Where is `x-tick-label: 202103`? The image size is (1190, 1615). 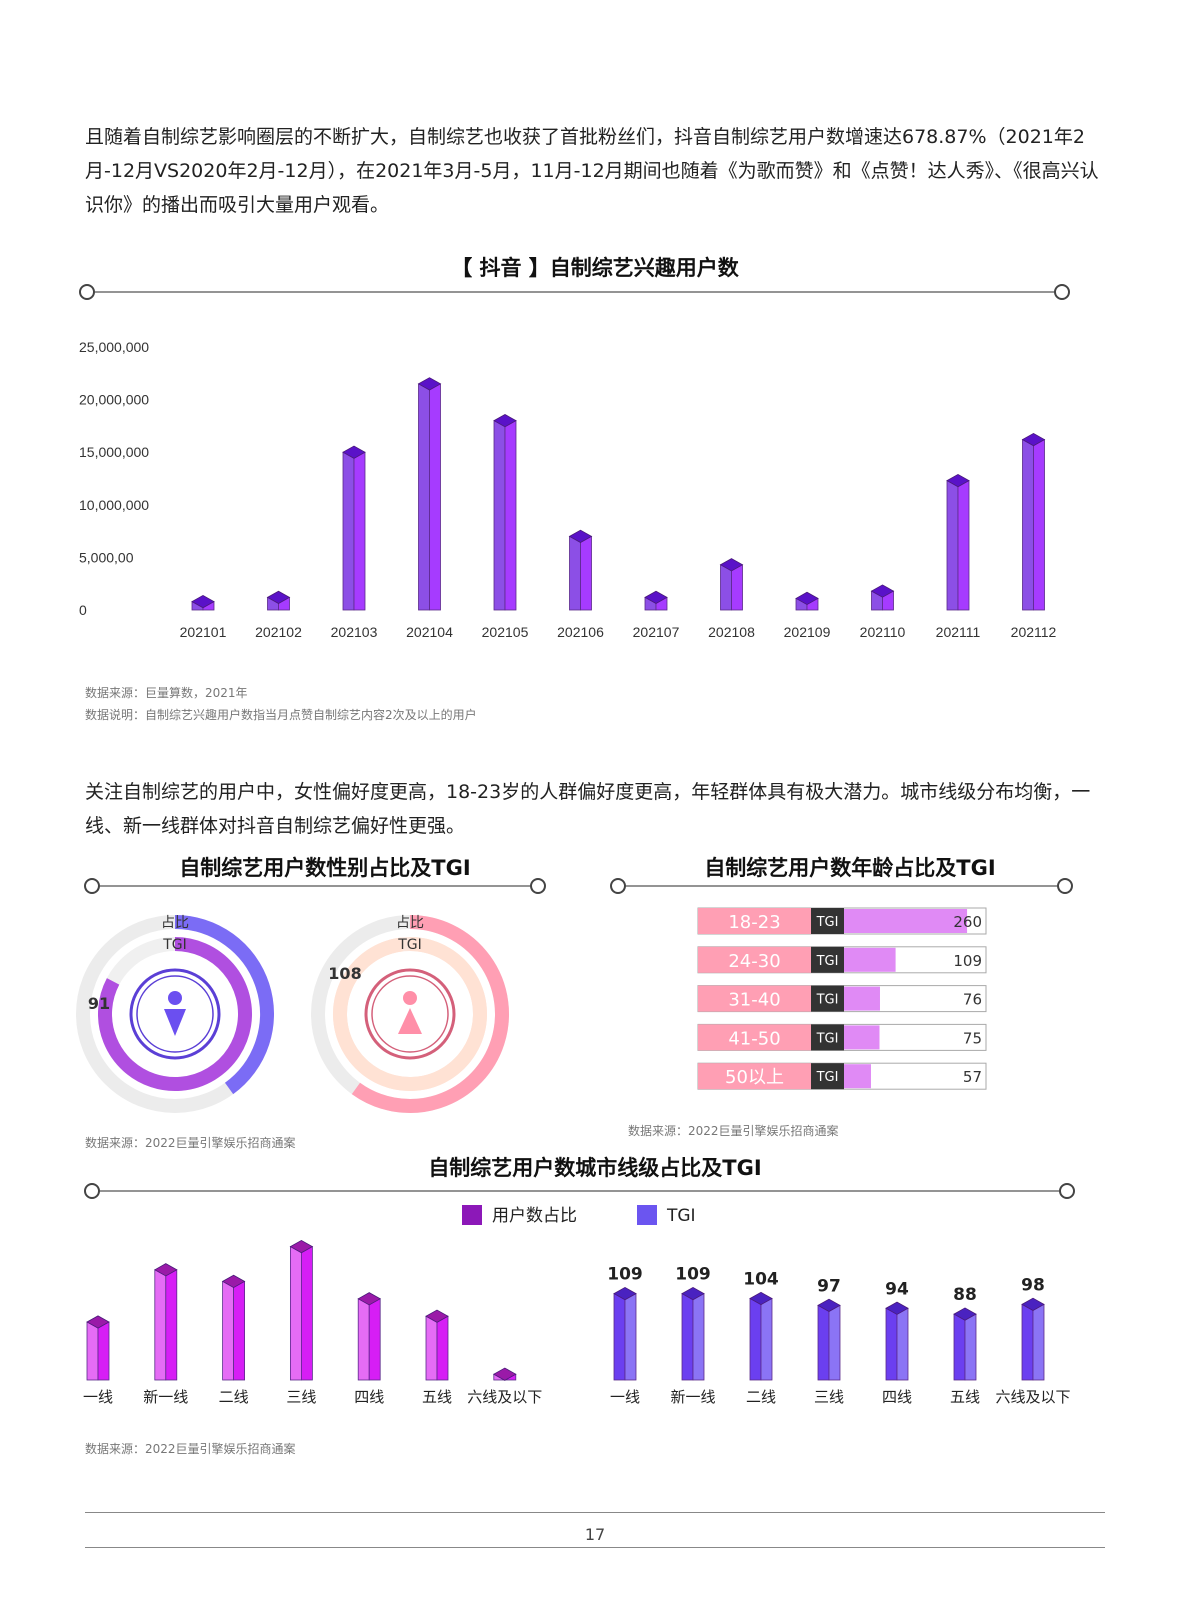
x-tick-label: 202103 is located at coordinates (354, 632).